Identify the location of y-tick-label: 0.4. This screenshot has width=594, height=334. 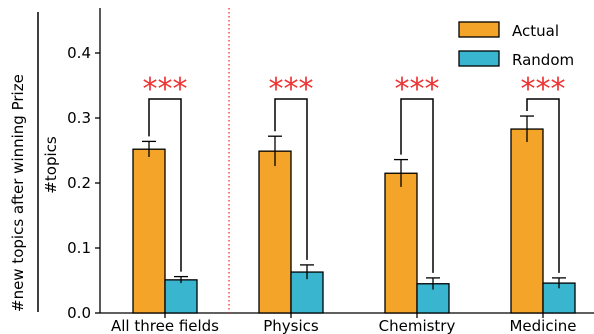
(79, 53).